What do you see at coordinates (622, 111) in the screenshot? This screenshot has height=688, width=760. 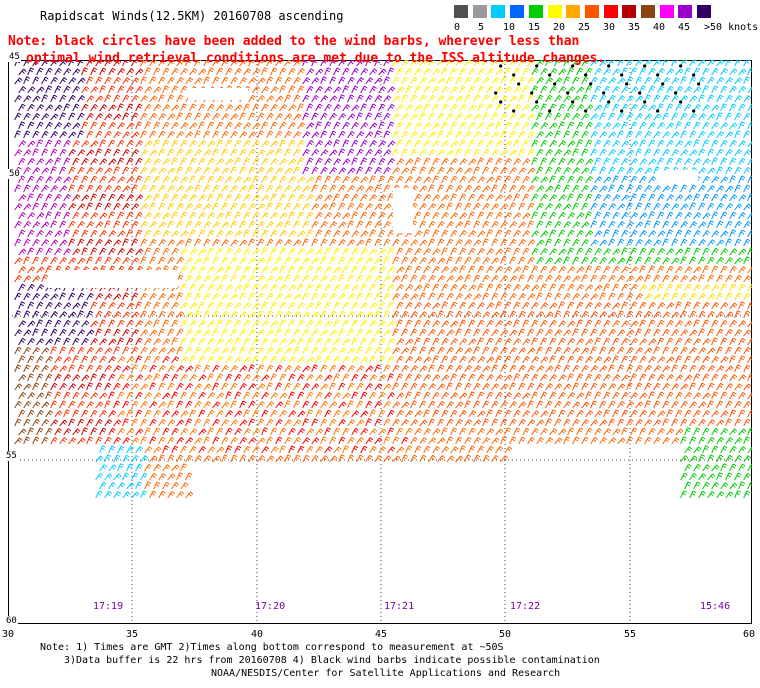 I see `contamination-dot` at bounding box center [622, 111].